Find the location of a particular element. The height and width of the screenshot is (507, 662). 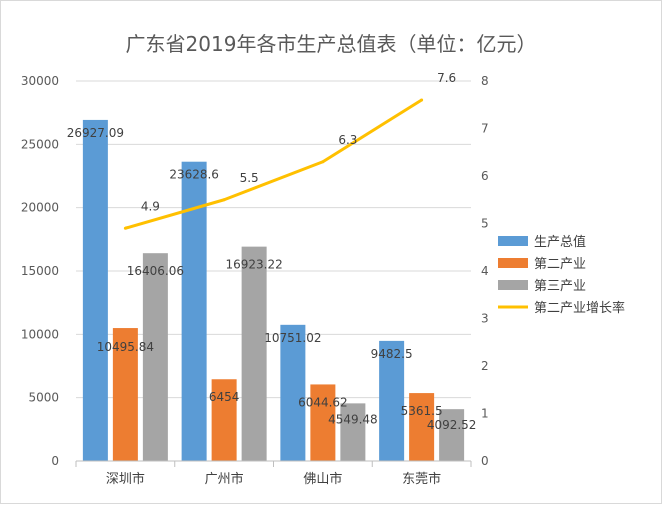

bar-data-label: 26927.09 is located at coordinates (95, 133).